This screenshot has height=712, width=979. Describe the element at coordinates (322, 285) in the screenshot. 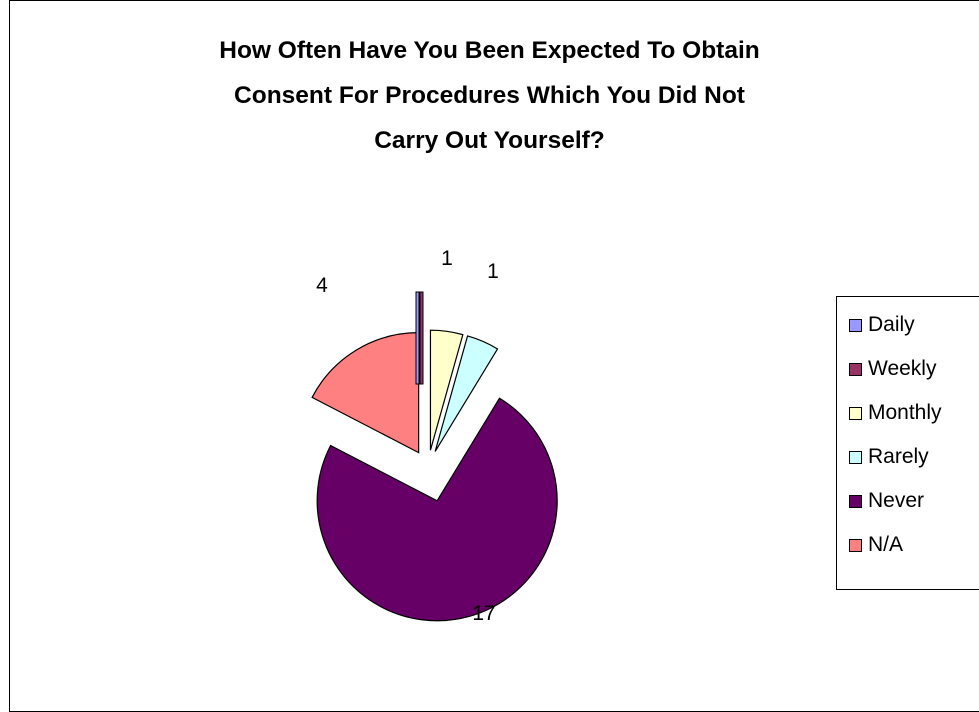

I see `data-label-n-a: 4` at that location.